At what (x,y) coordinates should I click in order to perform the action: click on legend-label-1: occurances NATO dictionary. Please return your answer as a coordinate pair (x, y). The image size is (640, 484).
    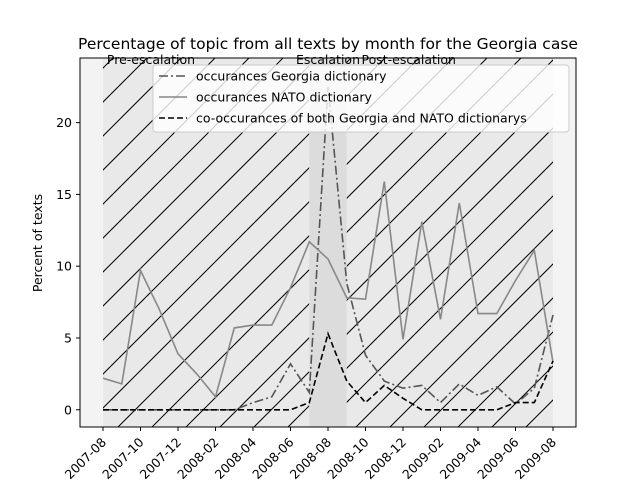
    Looking at the image, I should click on (284, 97).